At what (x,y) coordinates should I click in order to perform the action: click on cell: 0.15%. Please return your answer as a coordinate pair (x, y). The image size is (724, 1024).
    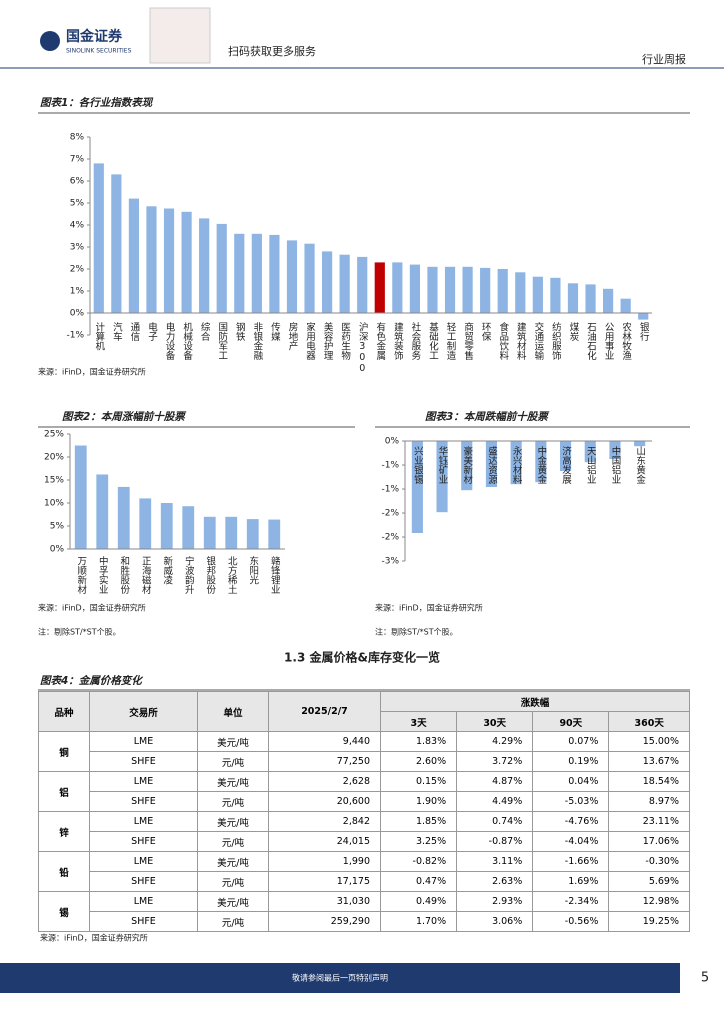
    Looking at the image, I should click on (418, 781).